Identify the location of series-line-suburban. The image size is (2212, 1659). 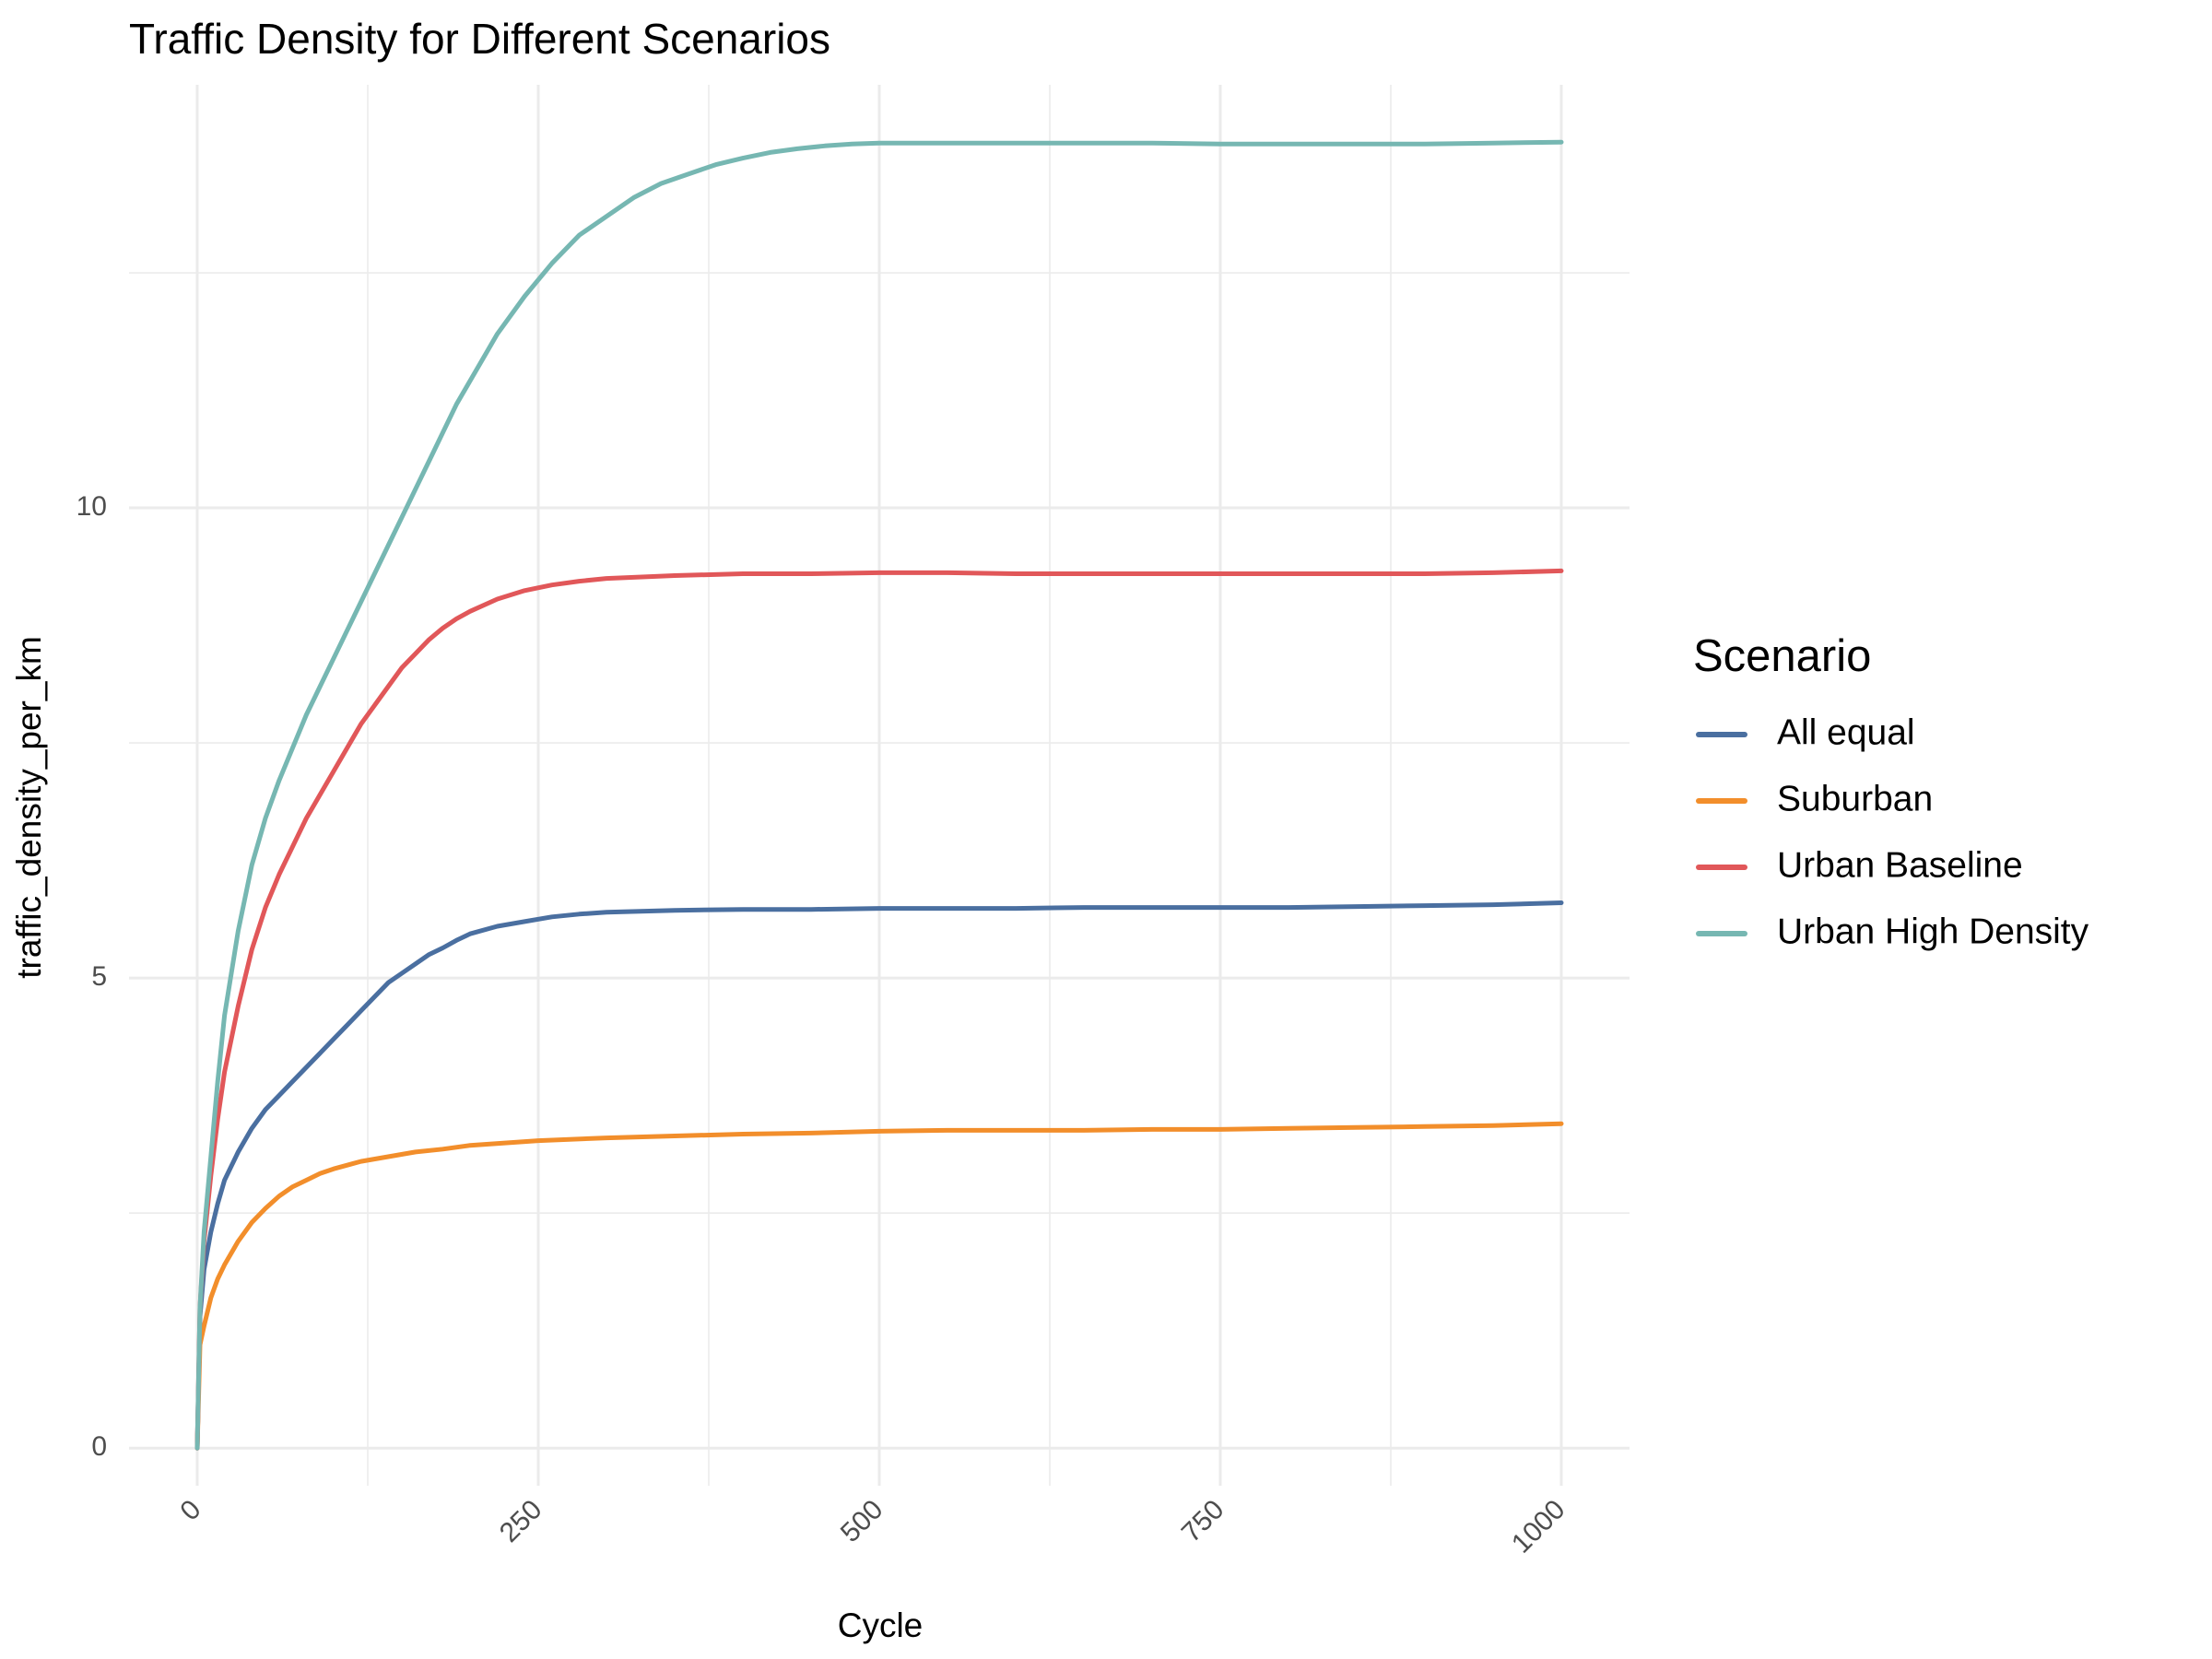
(879, 1286).